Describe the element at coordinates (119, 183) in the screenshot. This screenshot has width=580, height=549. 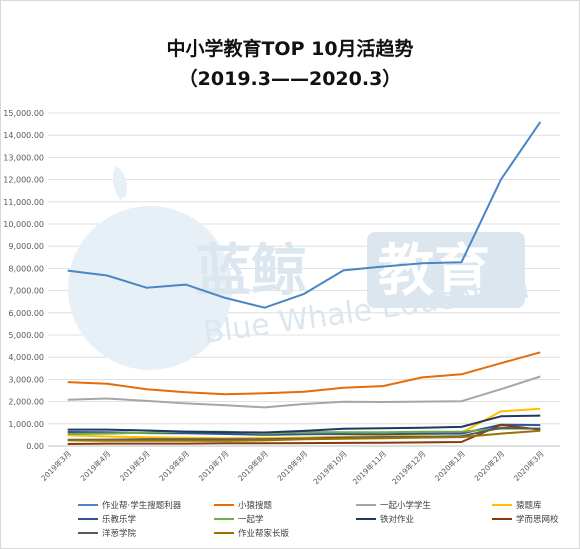
I see `watermark-logo-drop` at that location.